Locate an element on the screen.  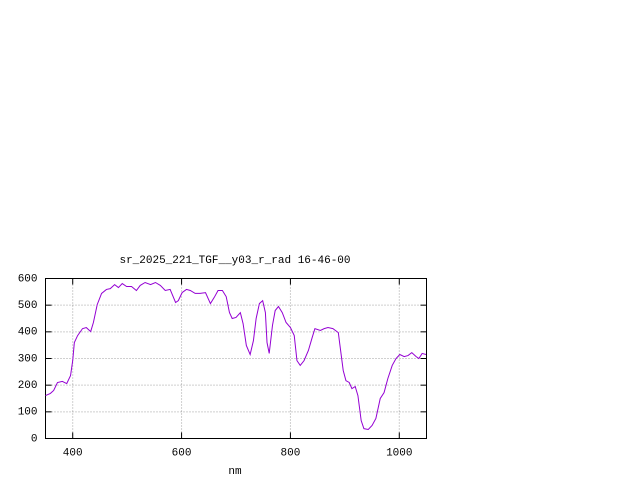
y-tick-label: 0 is located at coordinates (34, 439).